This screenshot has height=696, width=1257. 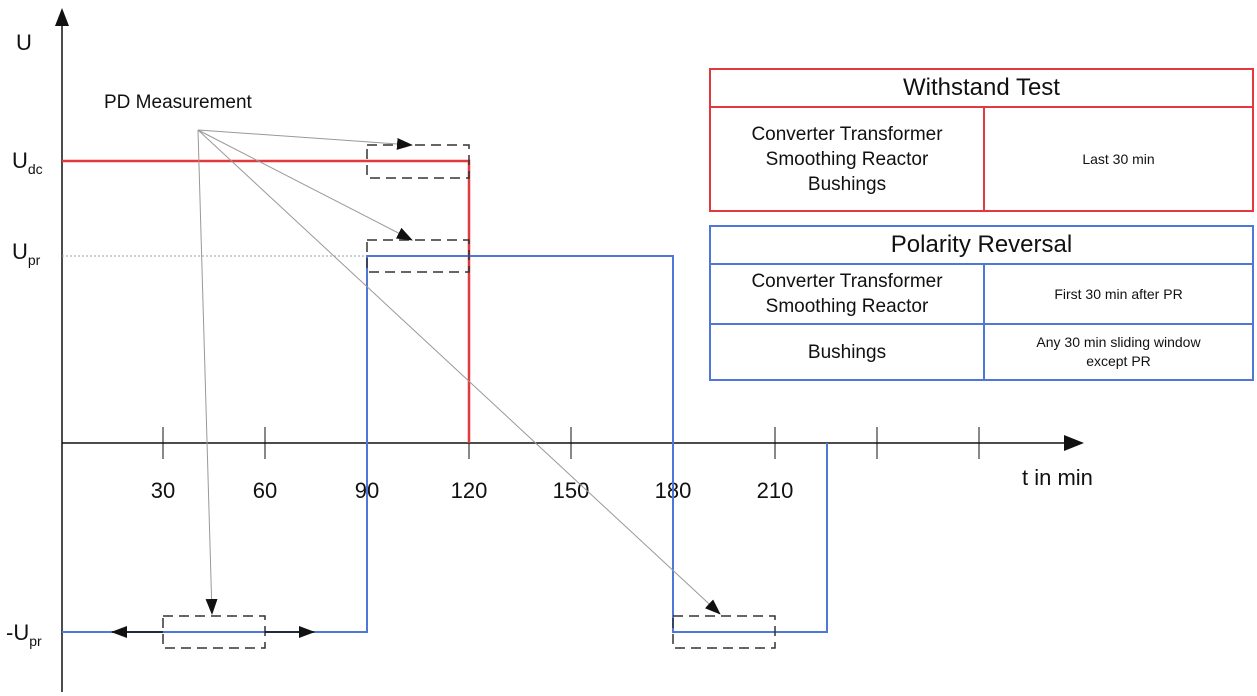 What do you see at coordinates (178, 102) in the screenshot?
I see `pd-measurement-label: PD Measurement` at bounding box center [178, 102].